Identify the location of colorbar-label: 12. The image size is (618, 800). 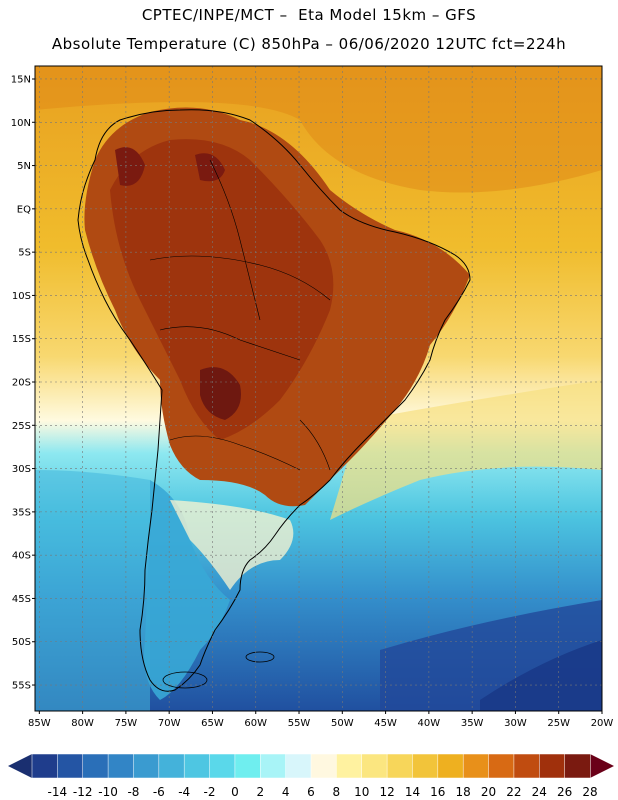
(386, 792).